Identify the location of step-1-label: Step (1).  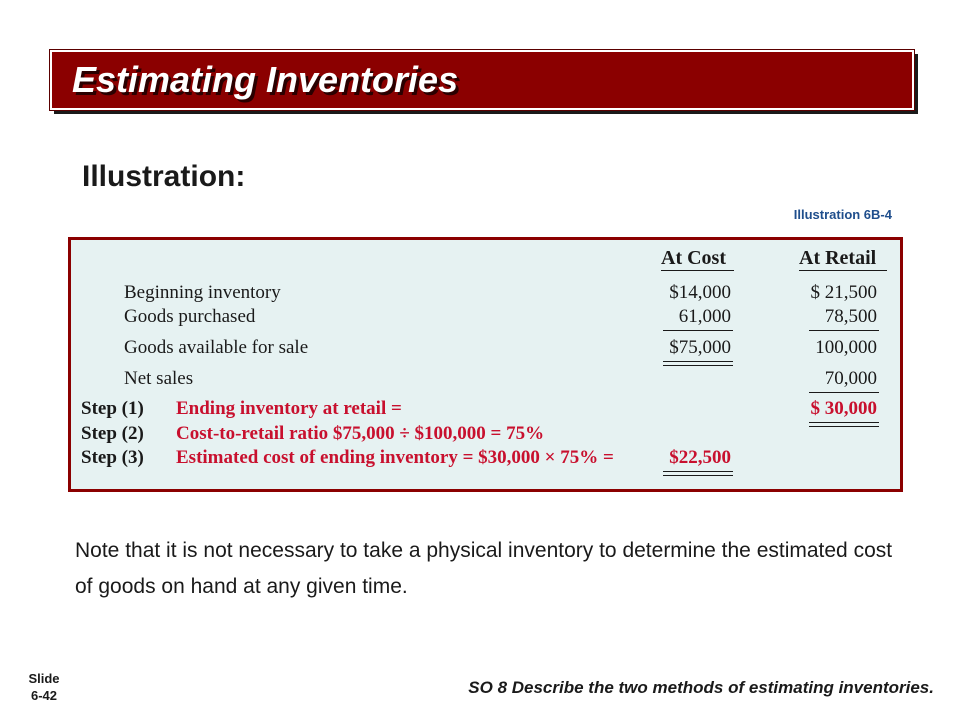
(112, 408).